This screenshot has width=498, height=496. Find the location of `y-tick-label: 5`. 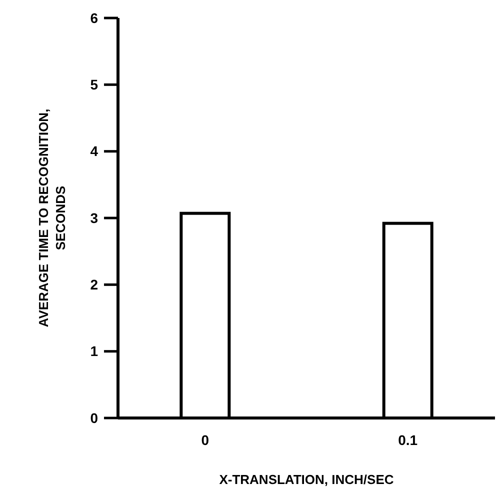

y-tick-label: 5 is located at coordinates (94, 84).